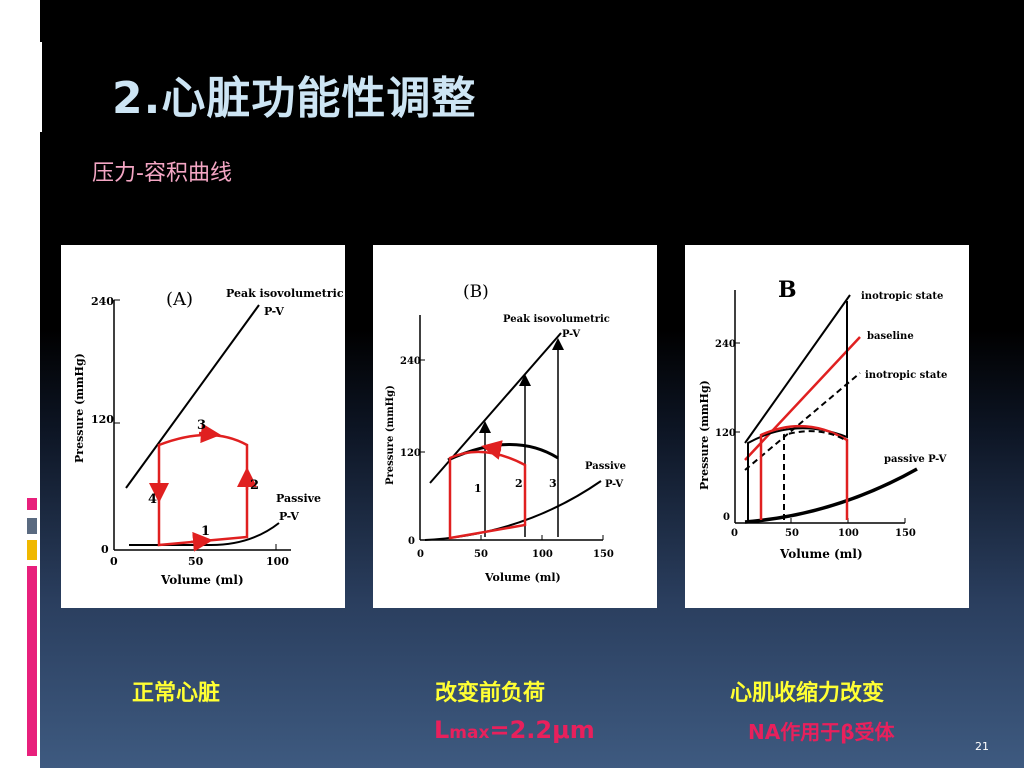 This screenshot has height=768, width=1024. I want to click on panel-c-xtick: 150, so click(905, 533).